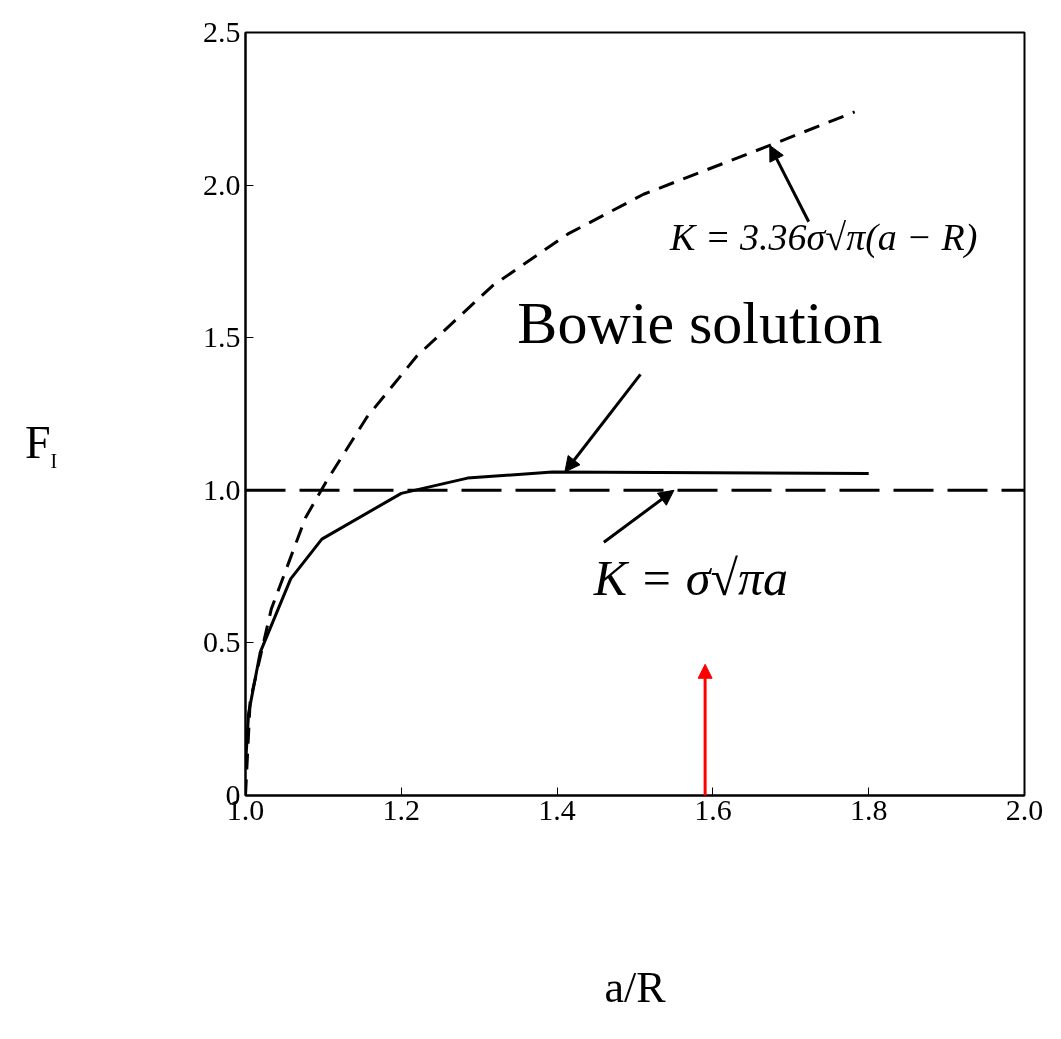  Describe the element at coordinates (222, 337) in the screenshot. I see `y-tick-label: 1.5` at that location.